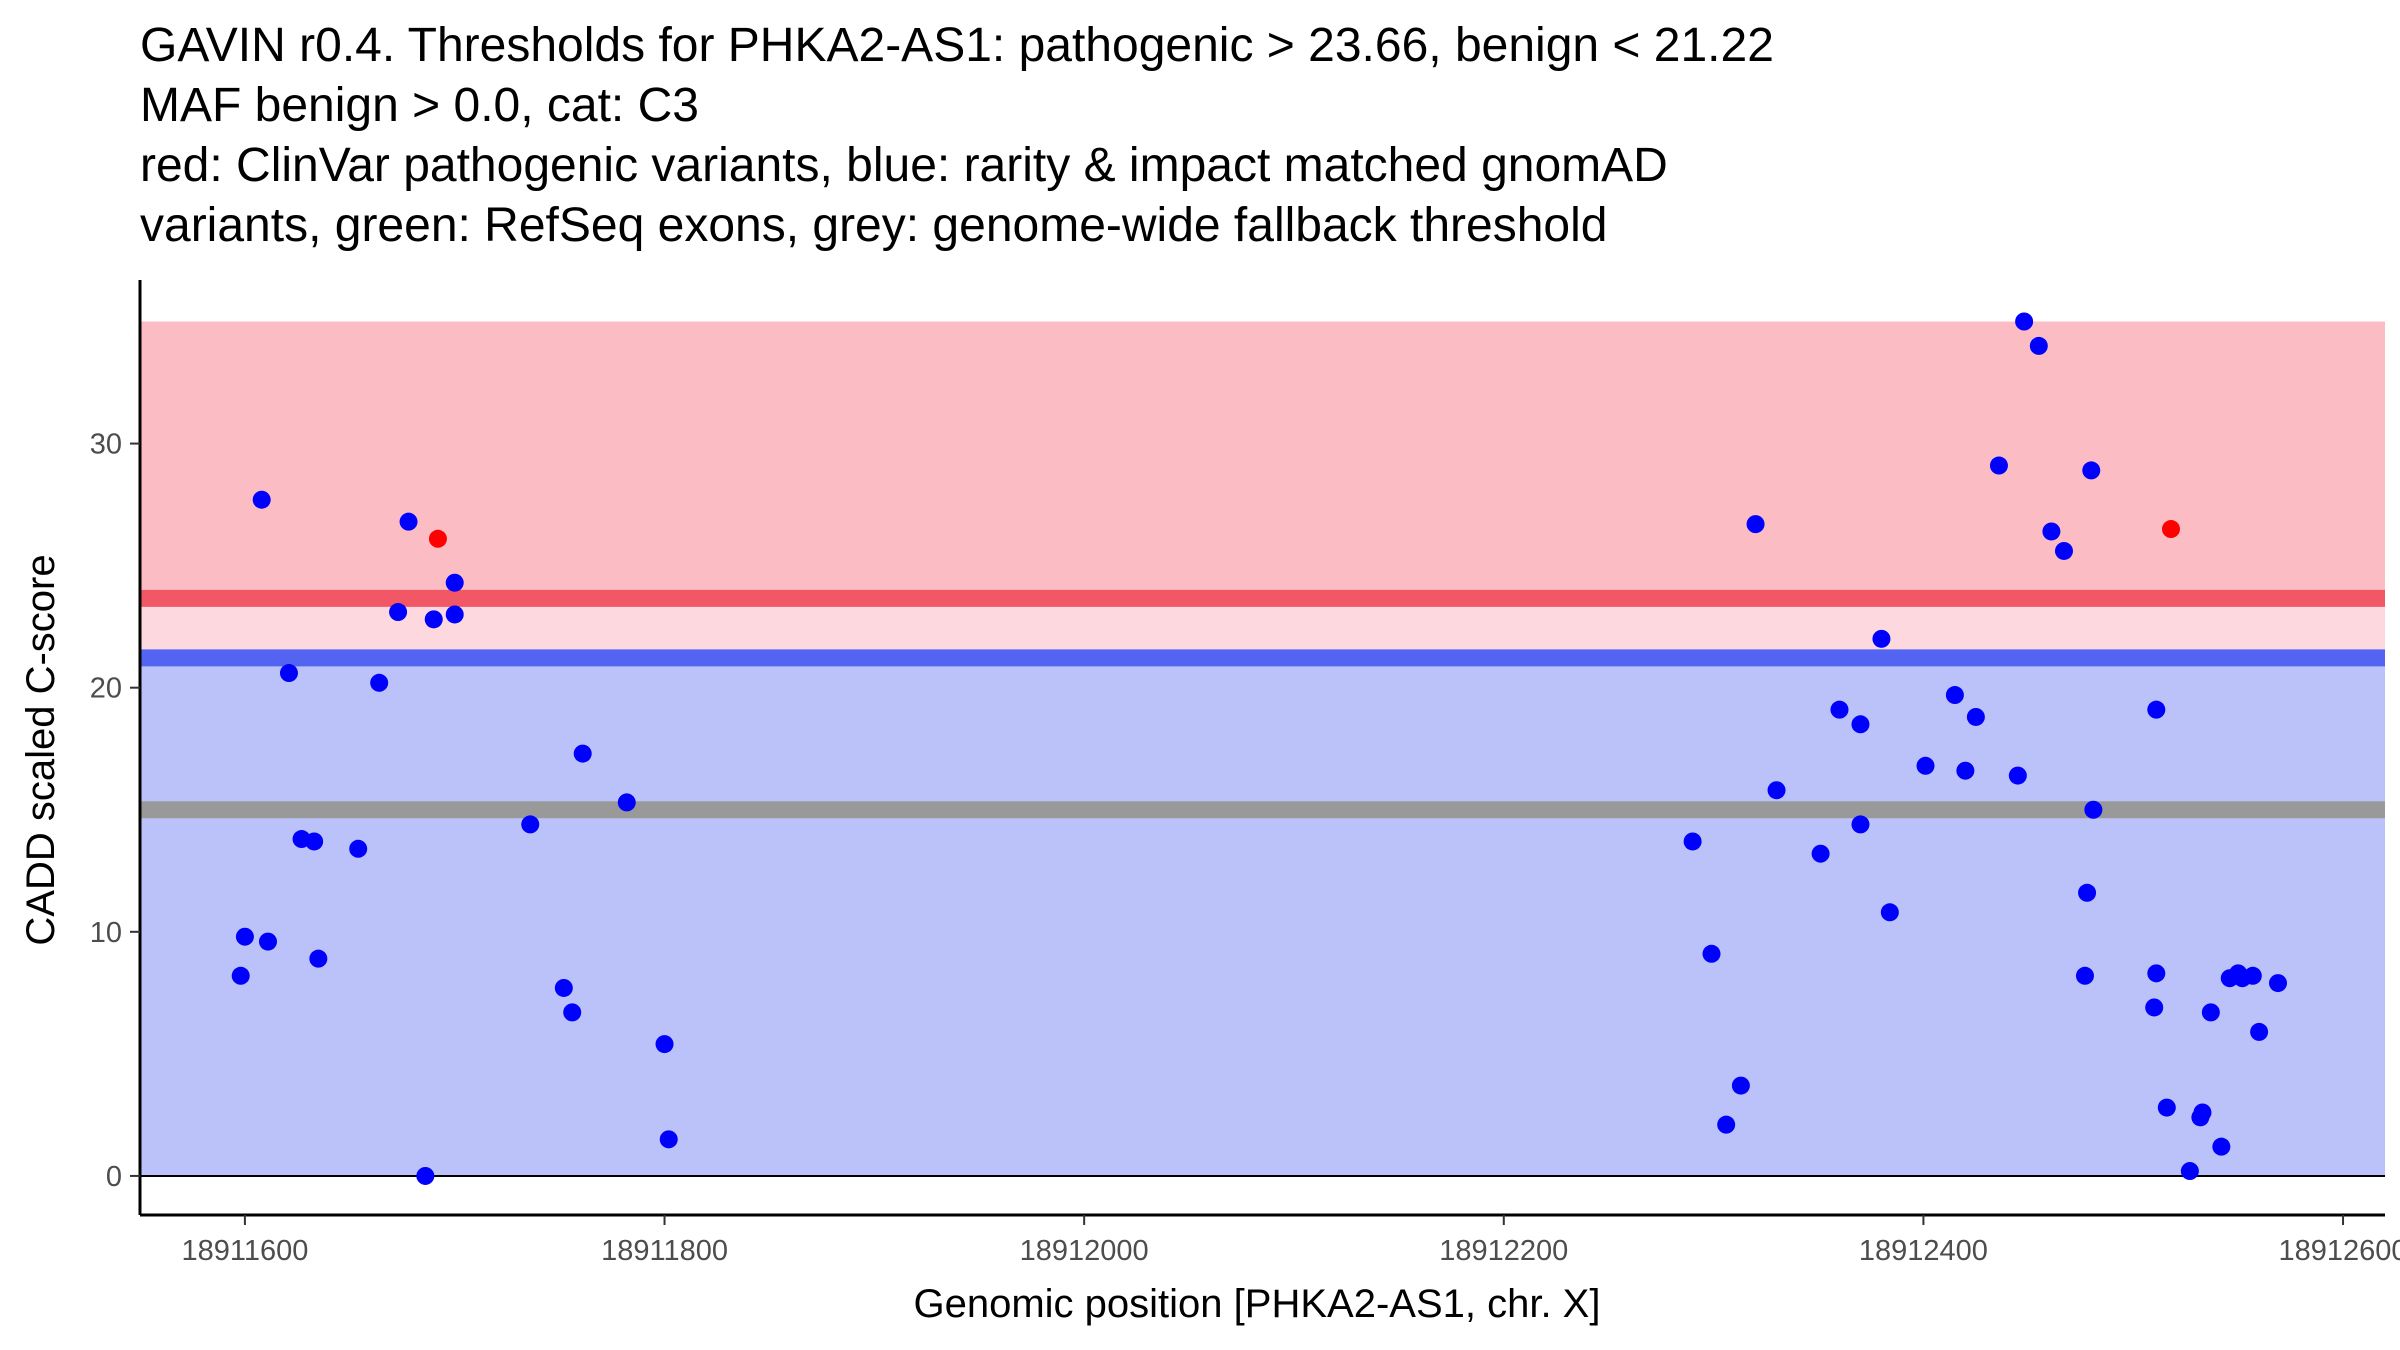  I want to click on x-tick-label-4: 18912400, so click(1923, 1251).